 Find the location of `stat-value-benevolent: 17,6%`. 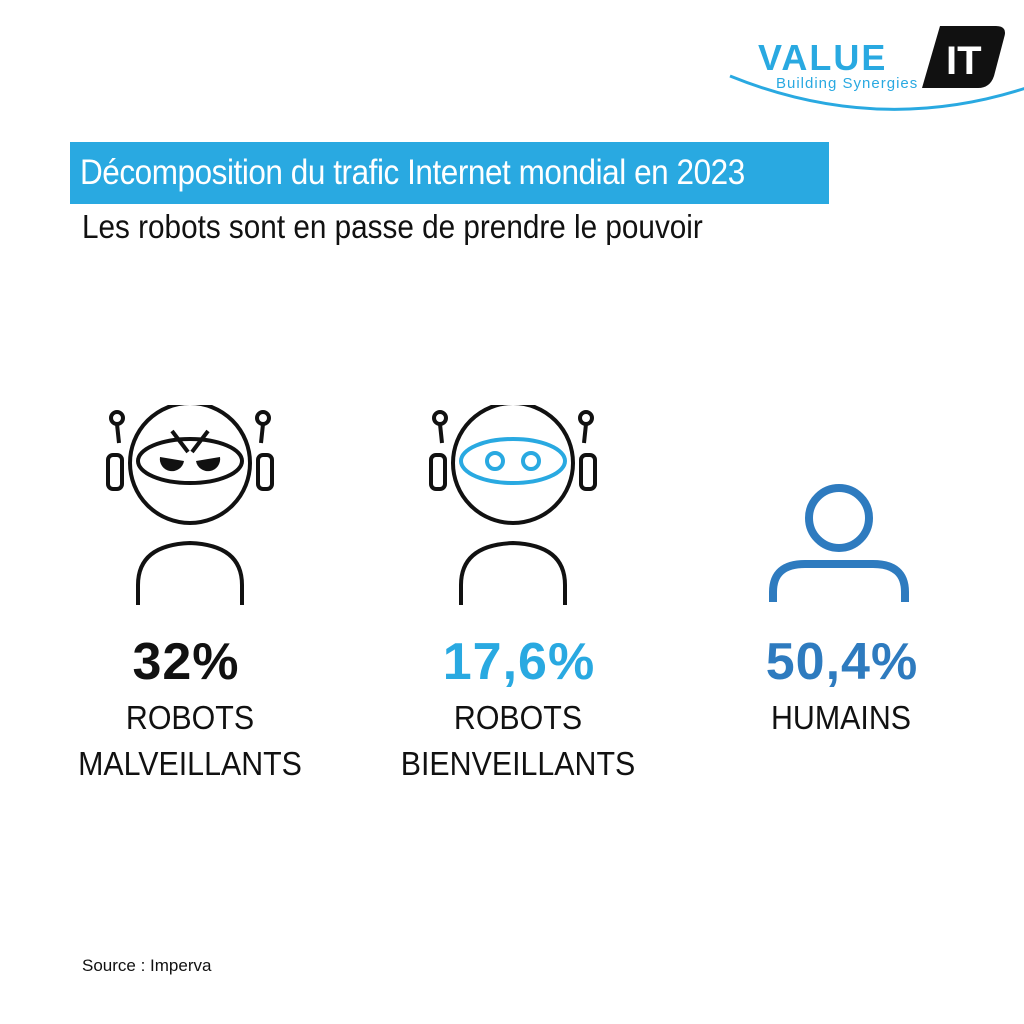

stat-value-benevolent: 17,6% is located at coordinates (519, 662).